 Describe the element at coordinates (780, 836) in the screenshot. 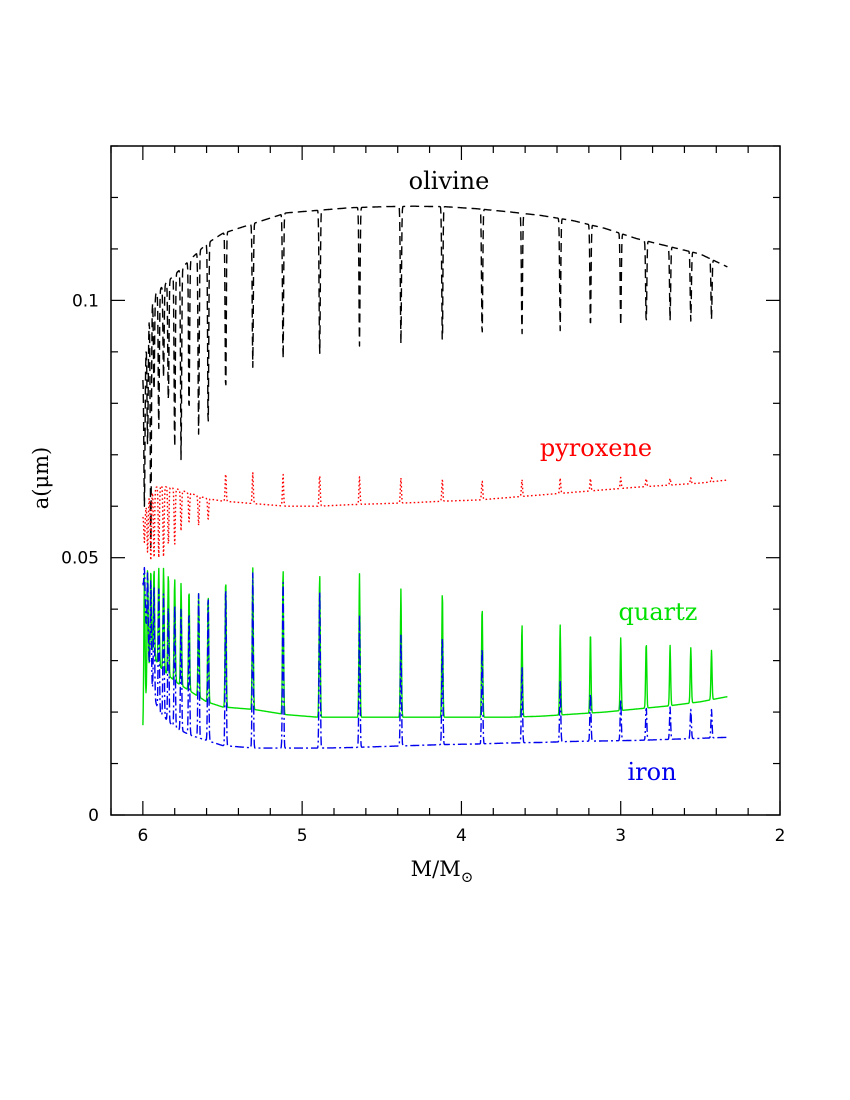

I see `x-tick-label: 2` at that location.